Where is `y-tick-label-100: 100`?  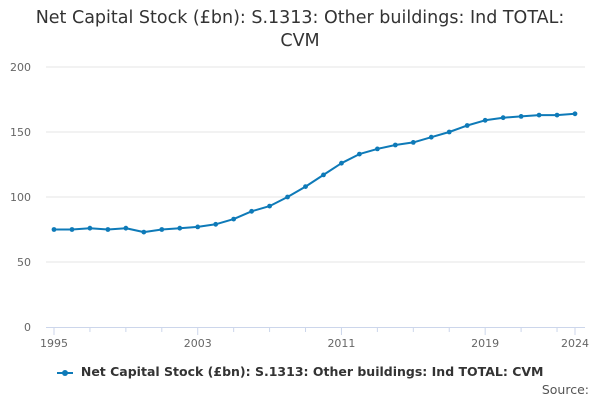 y-tick-label-100: 100 is located at coordinates (20, 197).